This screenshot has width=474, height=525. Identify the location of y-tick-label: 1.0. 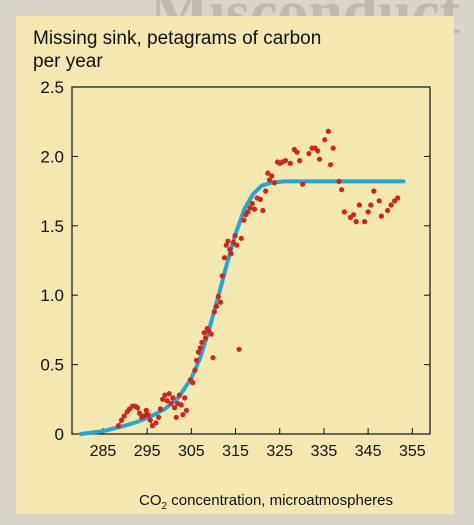
(52, 295).